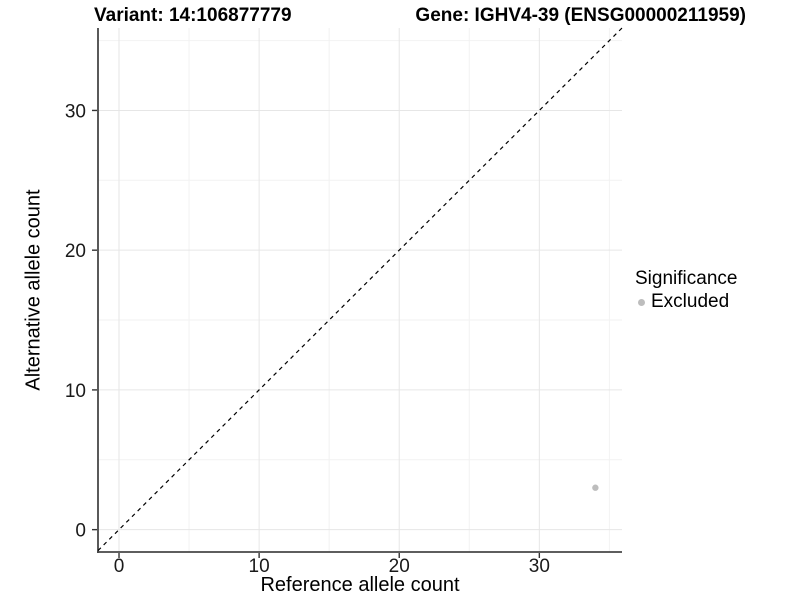  What do you see at coordinates (75, 391) in the screenshot?
I see `y-tick-label: 10` at bounding box center [75, 391].